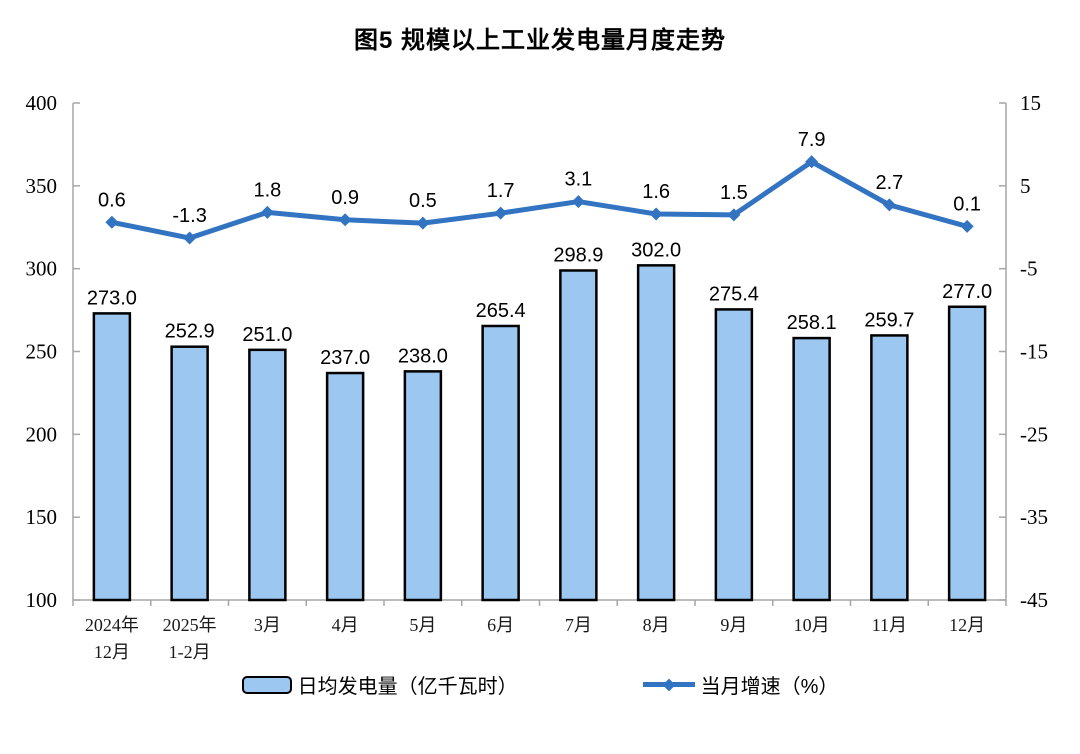 The width and height of the screenshot is (1080, 754). Describe the element at coordinates (42, 103) in the screenshot. I see `left-axis-tick-label: 400` at that location.